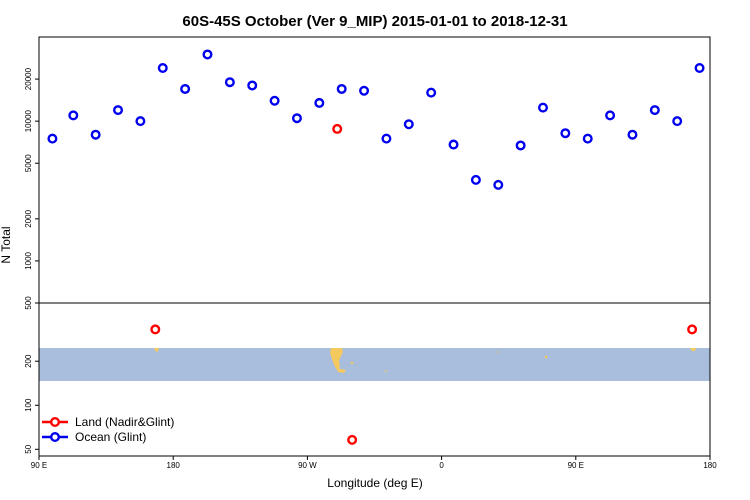  I want to click on land-new-zealand-east, so click(693, 349).